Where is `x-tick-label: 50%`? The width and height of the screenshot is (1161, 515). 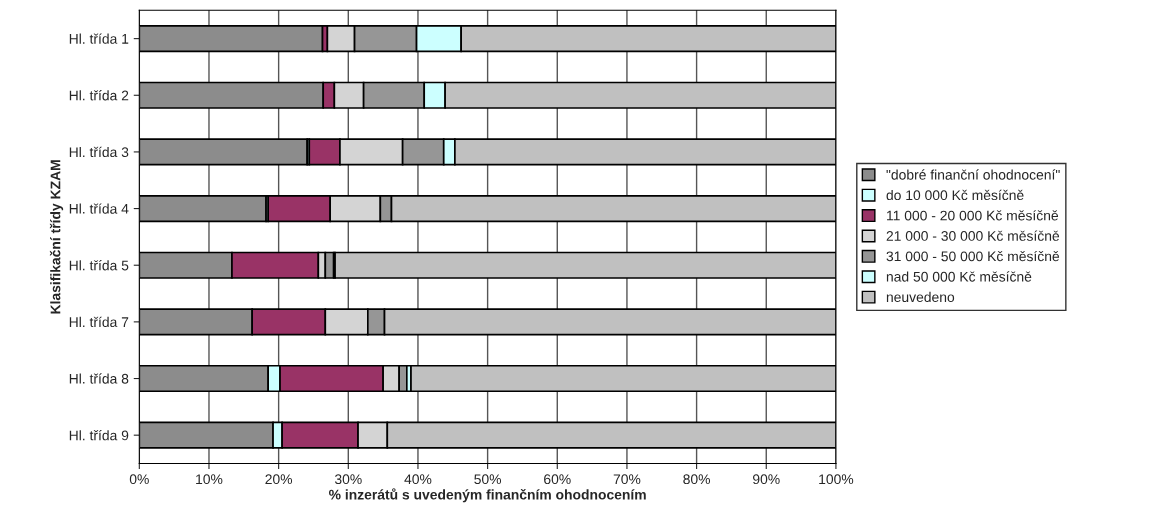
x-tick-label: 50% is located at coordinates (488, 479).